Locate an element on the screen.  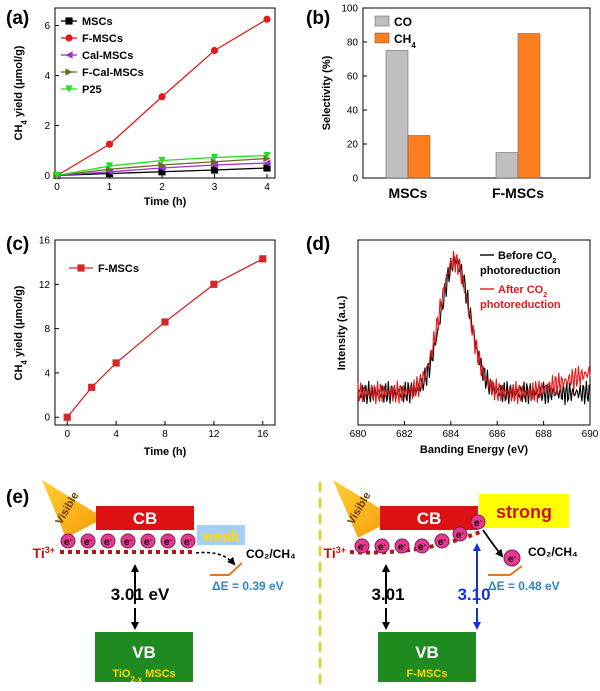
x-tick-label: 0 is located at coordinates (67, 434).